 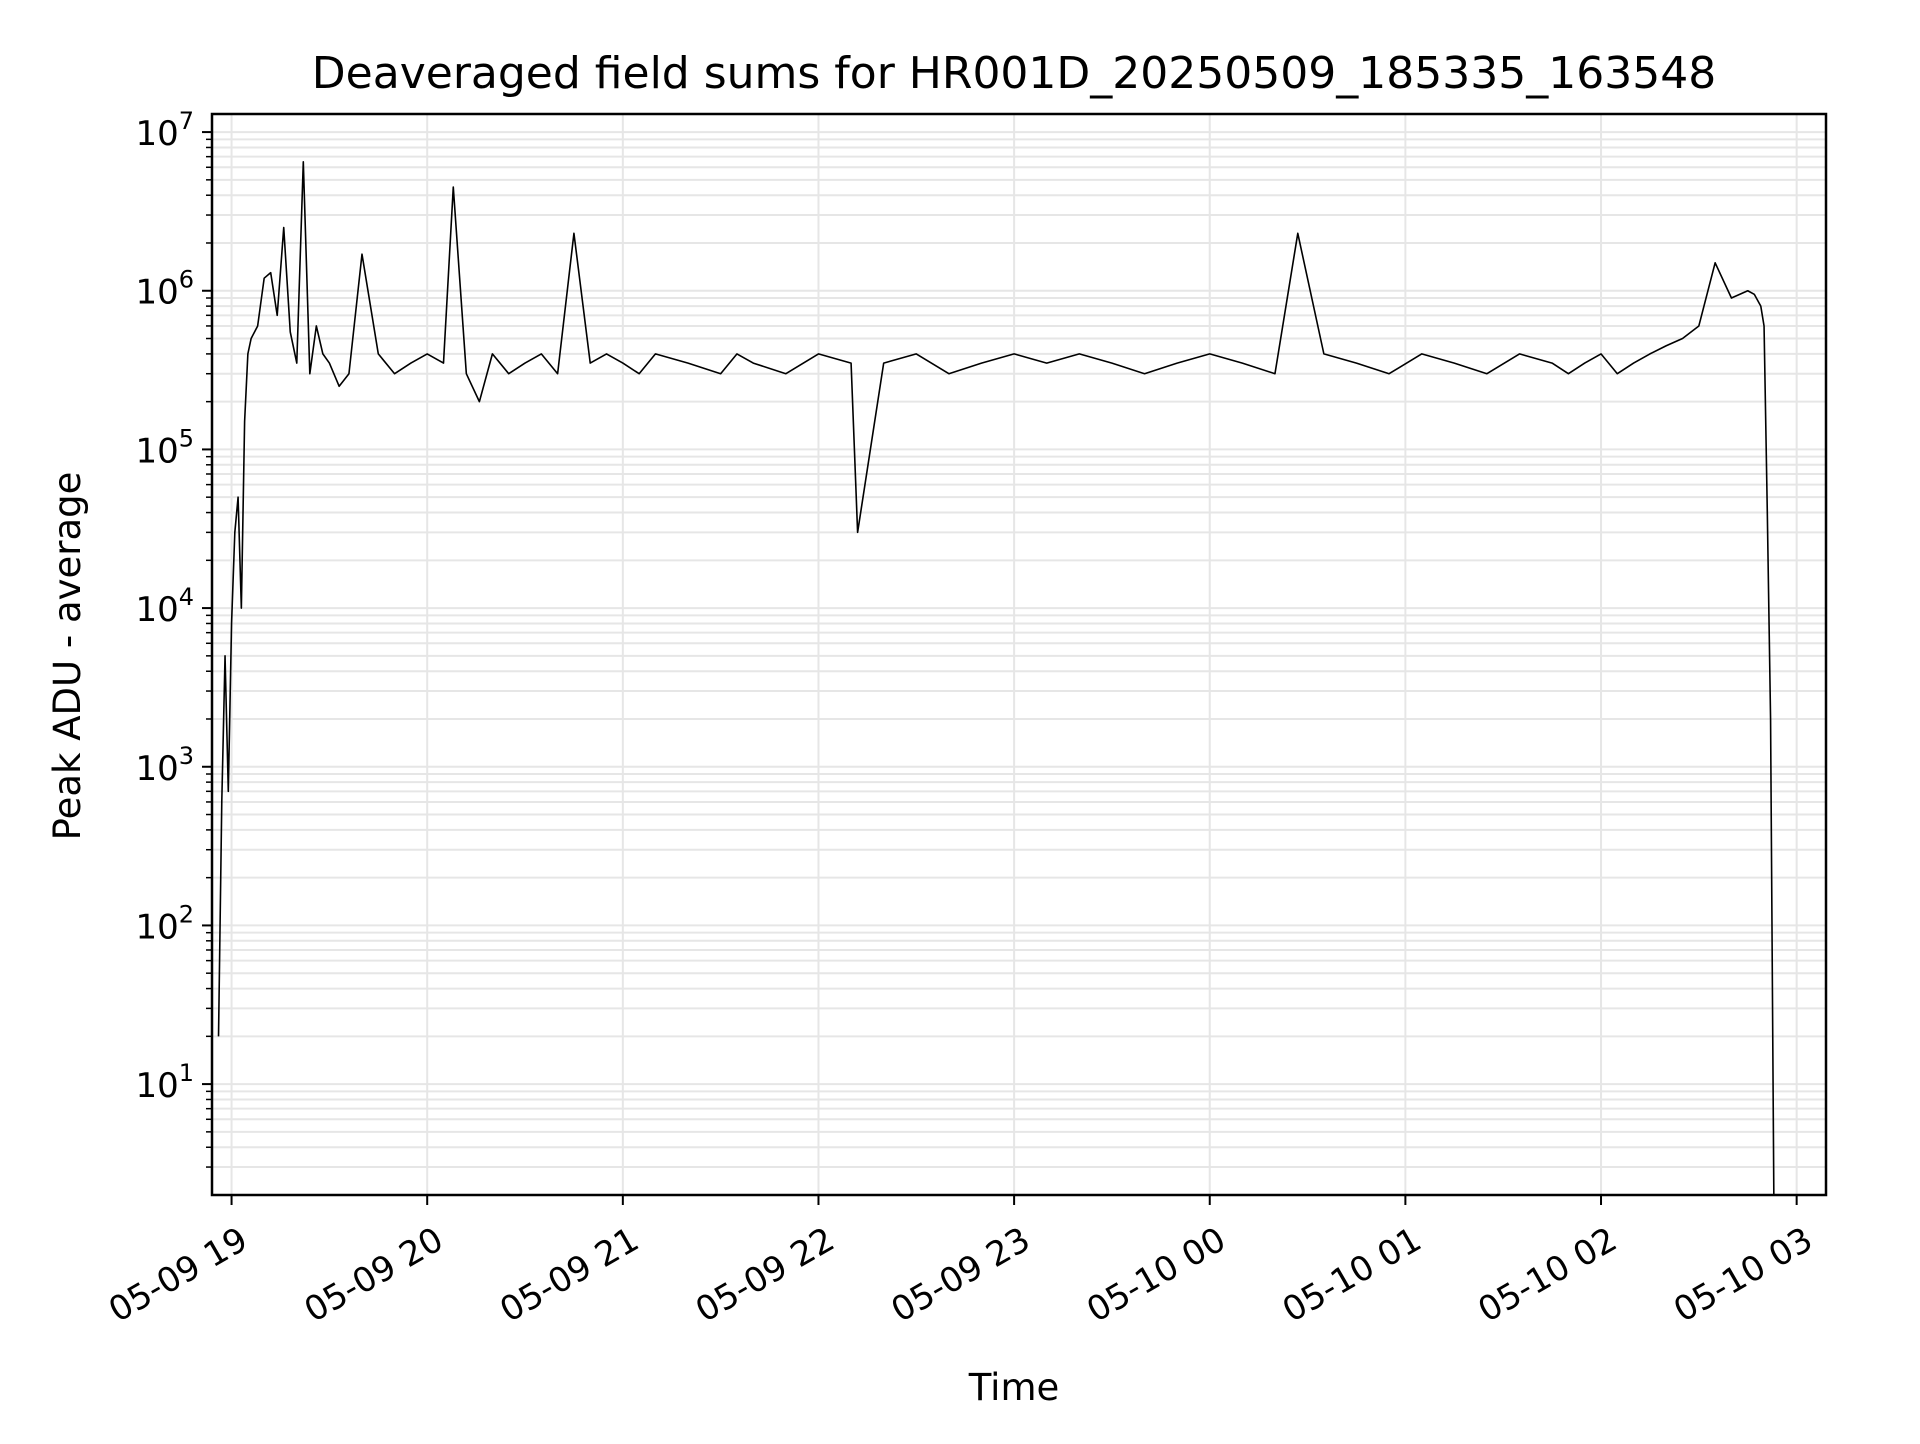 I want to click on y-tick-exponent: 3, so click(x=186, y=756).